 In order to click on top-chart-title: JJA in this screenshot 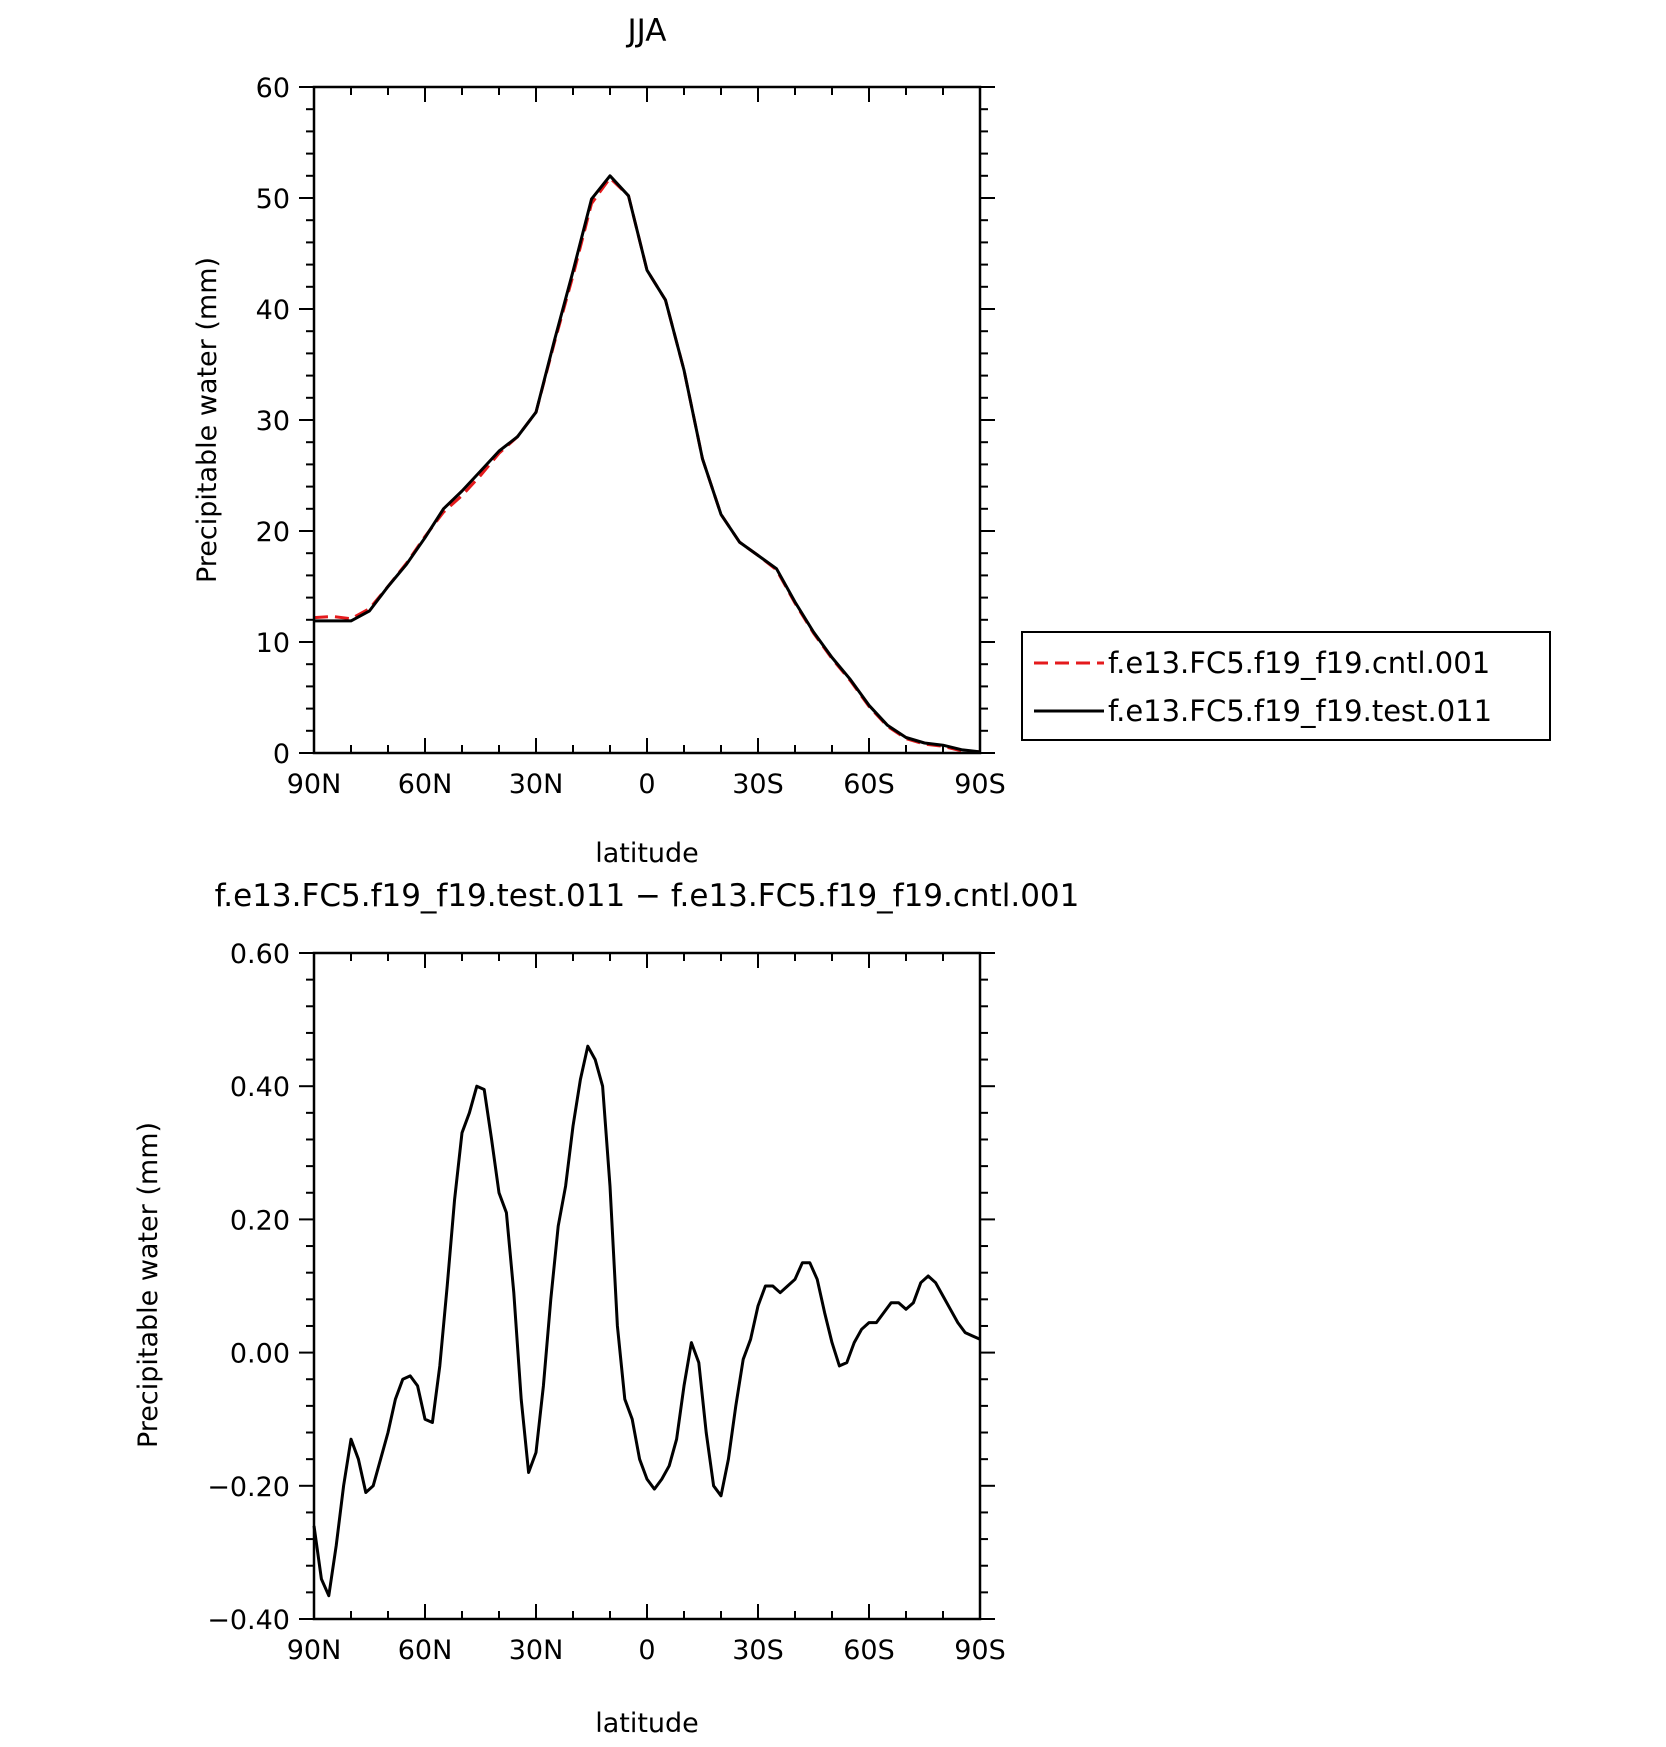, I will do `click(646, 31)`.